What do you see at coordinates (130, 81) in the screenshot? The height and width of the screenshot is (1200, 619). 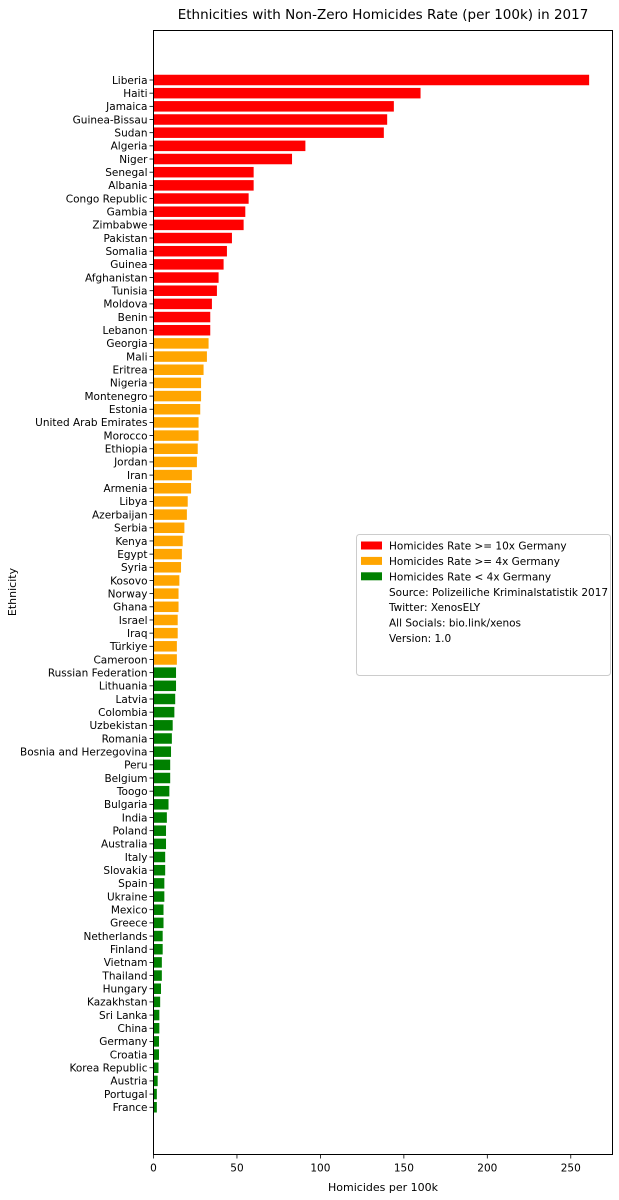 I see `y-tick-label: Liberia` at bounding box center [130, 81].